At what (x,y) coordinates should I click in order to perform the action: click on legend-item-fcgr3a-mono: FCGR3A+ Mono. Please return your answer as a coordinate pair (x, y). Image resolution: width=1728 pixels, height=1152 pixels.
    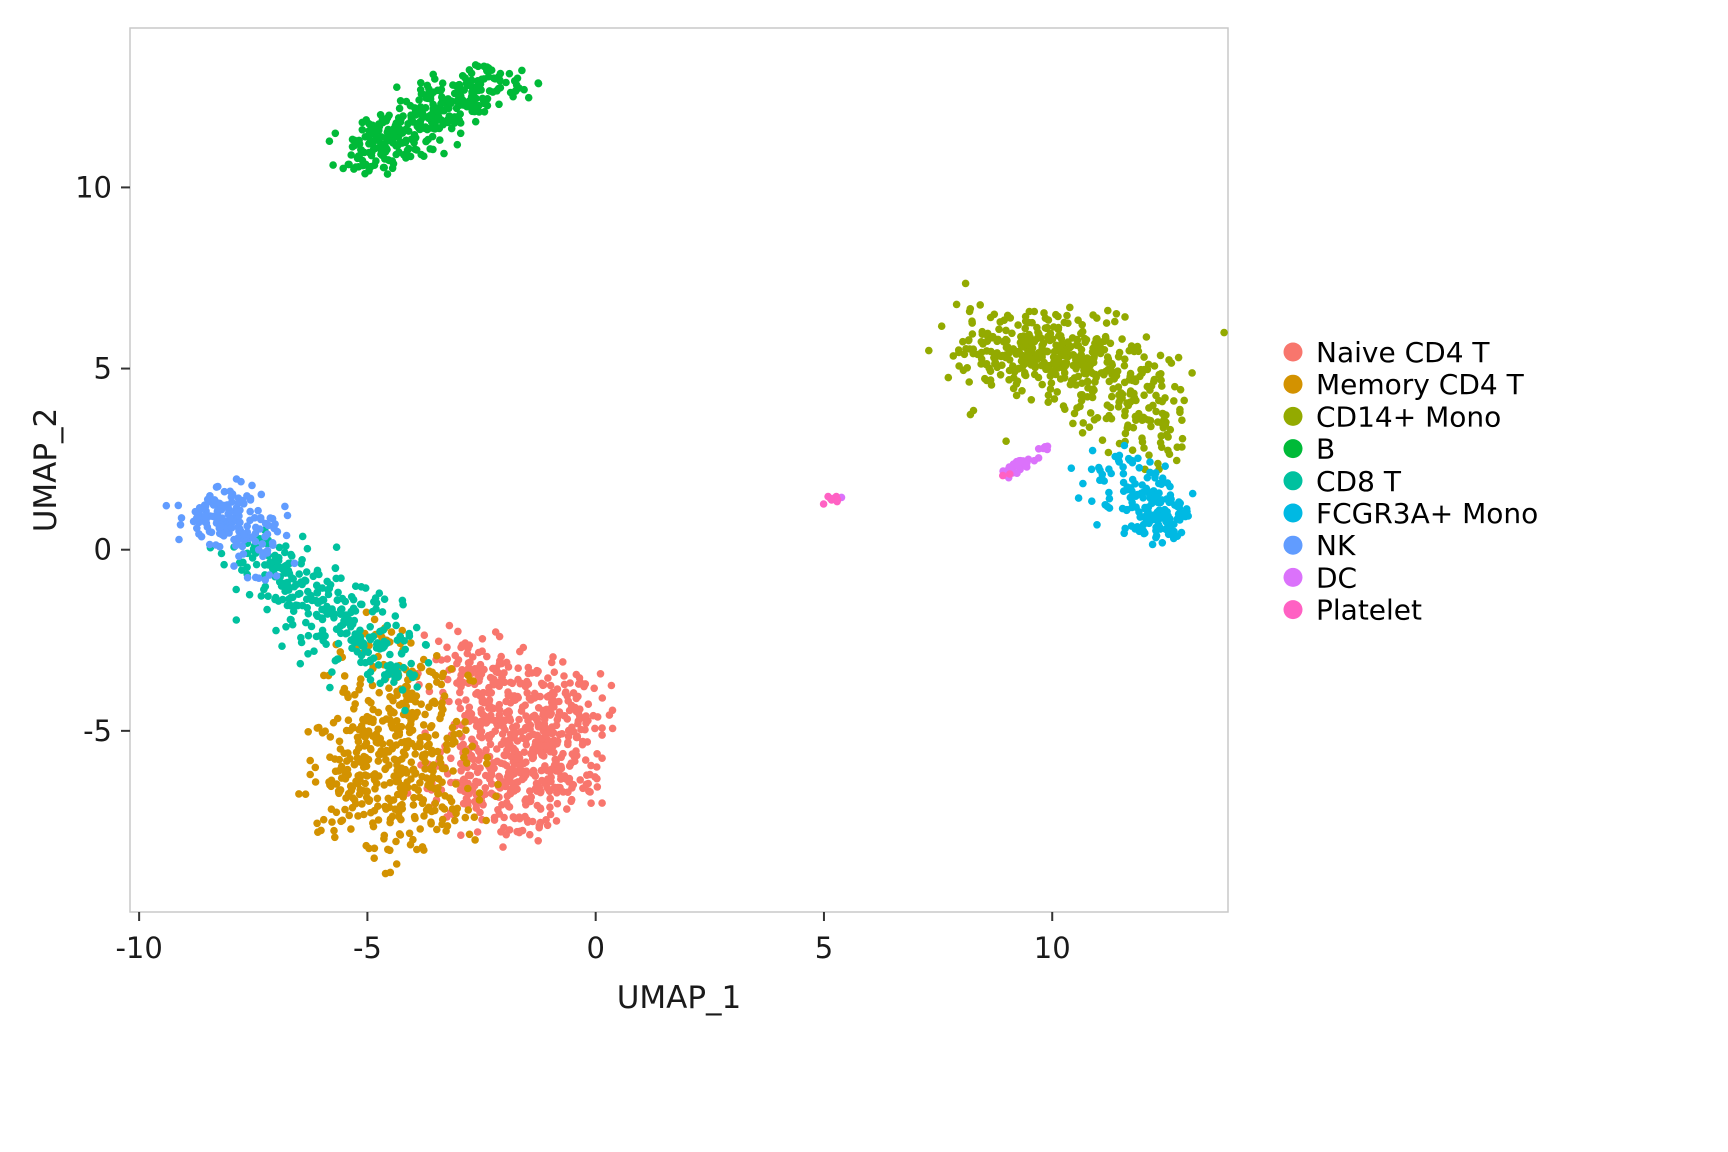
    Looking at the image, I should click on (1410, 513).